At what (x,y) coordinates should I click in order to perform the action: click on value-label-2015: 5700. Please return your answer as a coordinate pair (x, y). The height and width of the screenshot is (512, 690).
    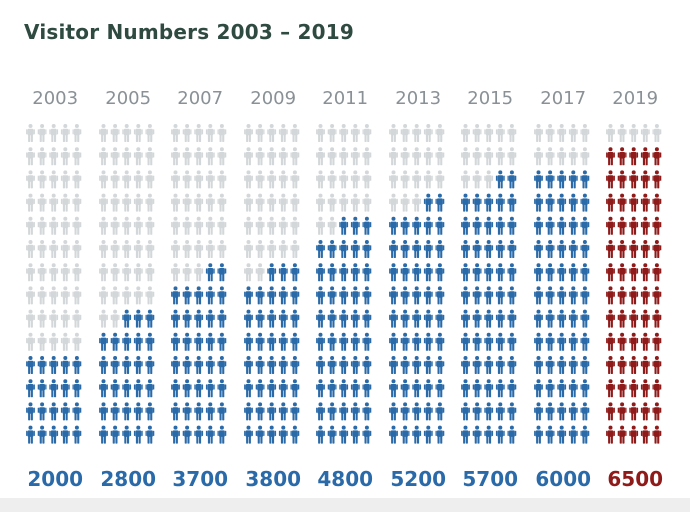
    Looking at the image, I should click on (490, 479).